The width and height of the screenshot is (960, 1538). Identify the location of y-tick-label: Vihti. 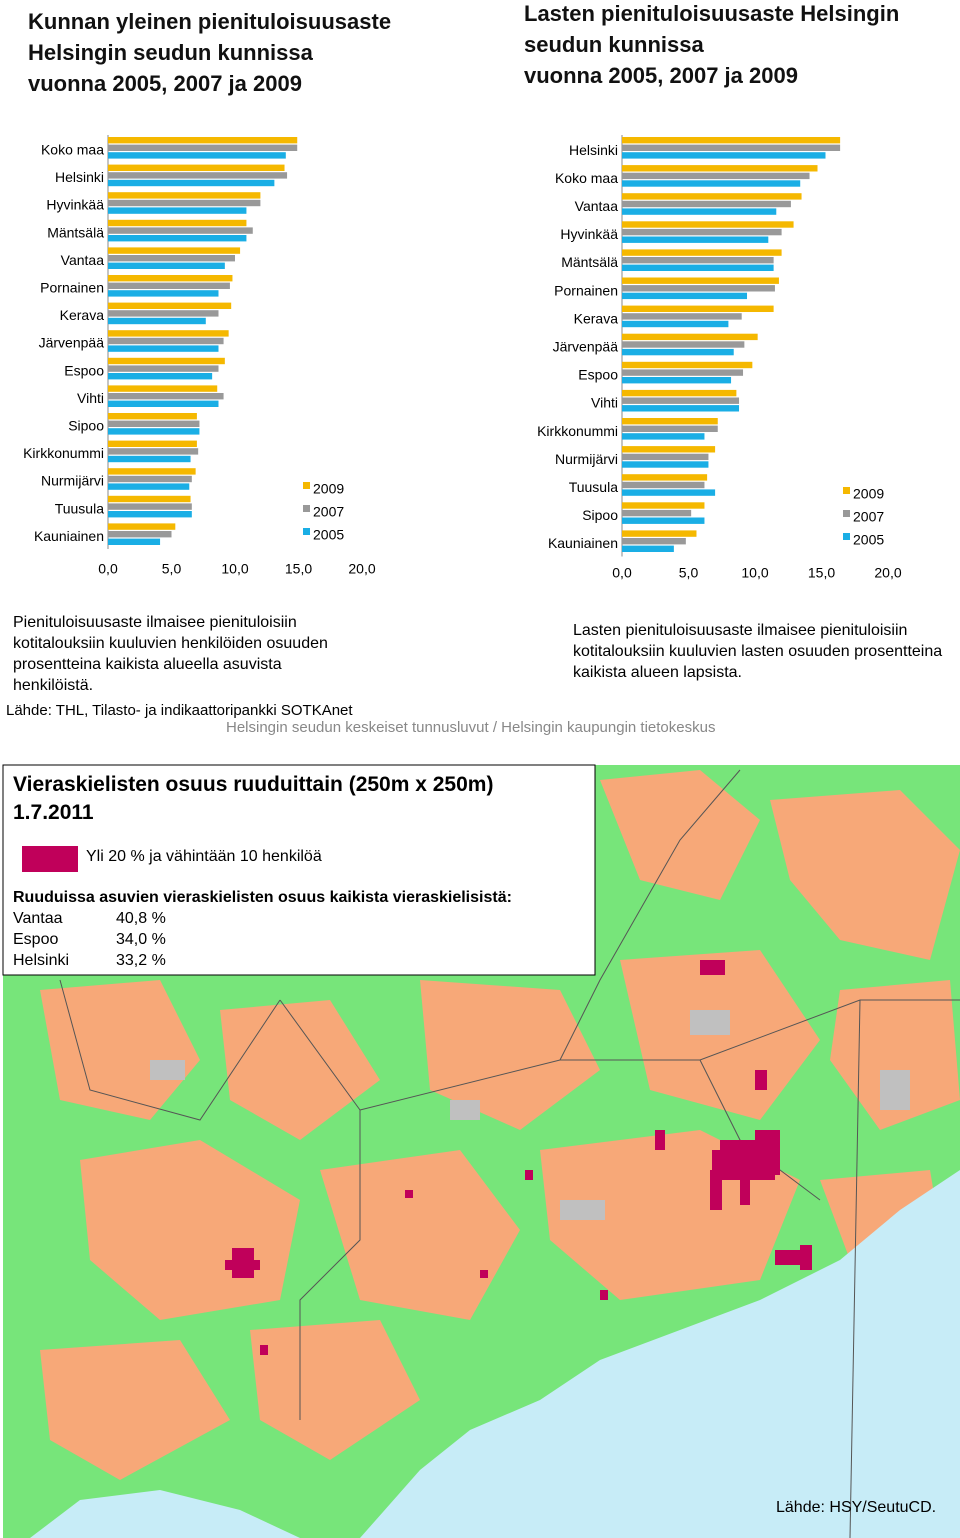
(90, 398).